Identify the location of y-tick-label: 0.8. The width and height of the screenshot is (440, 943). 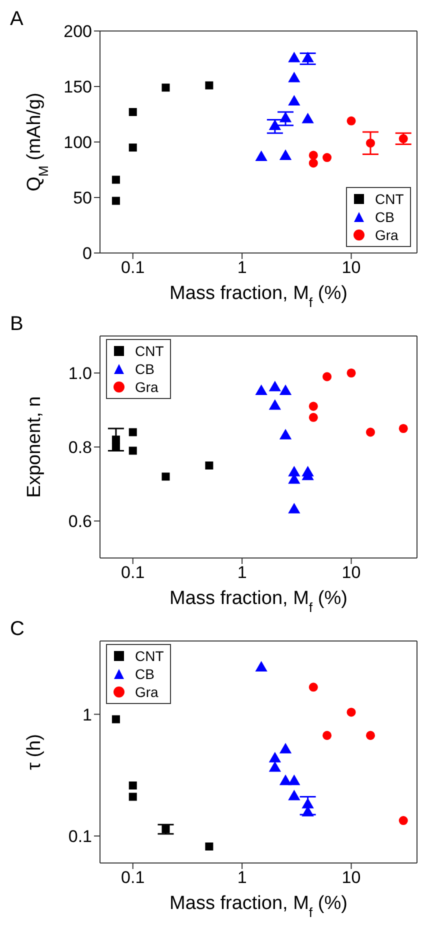
(80, 448).